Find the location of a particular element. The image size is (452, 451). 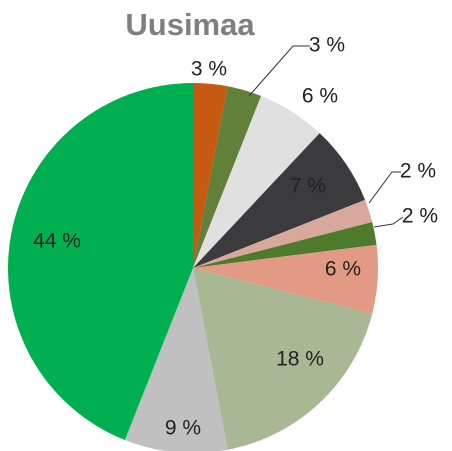

data-label: 18 % is located at coordinates (300, 359).